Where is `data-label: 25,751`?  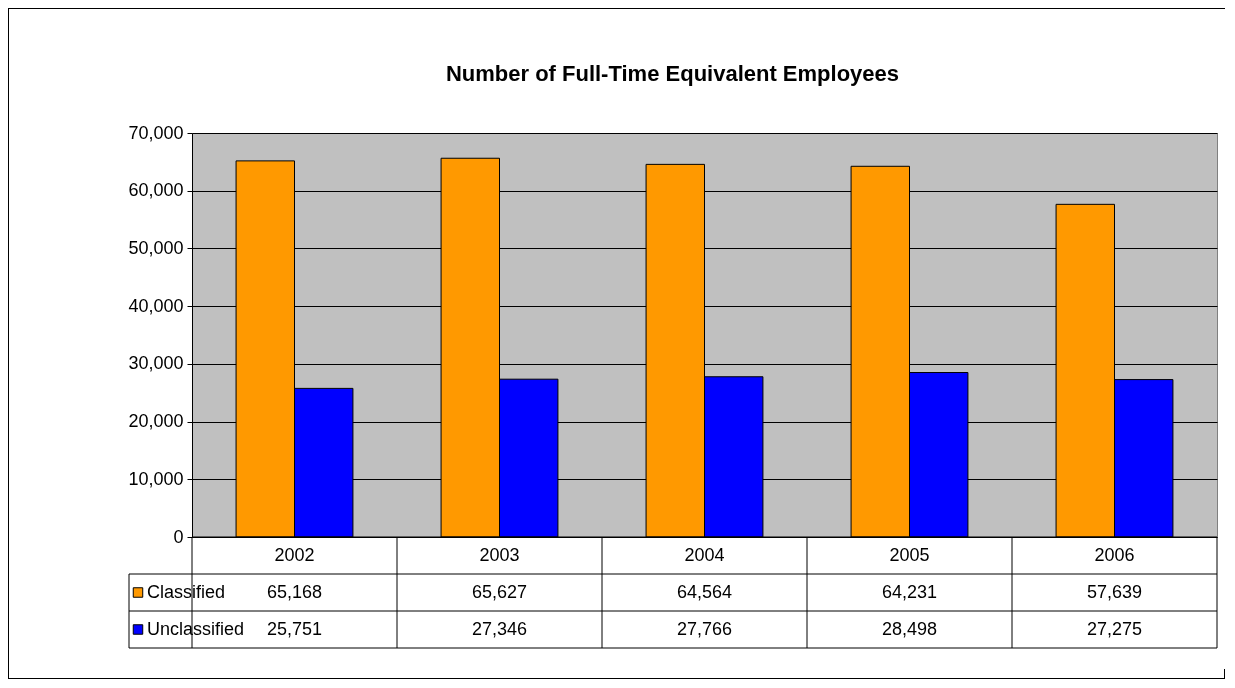
data-label: 25,751 is located at coordinates (294, 628).